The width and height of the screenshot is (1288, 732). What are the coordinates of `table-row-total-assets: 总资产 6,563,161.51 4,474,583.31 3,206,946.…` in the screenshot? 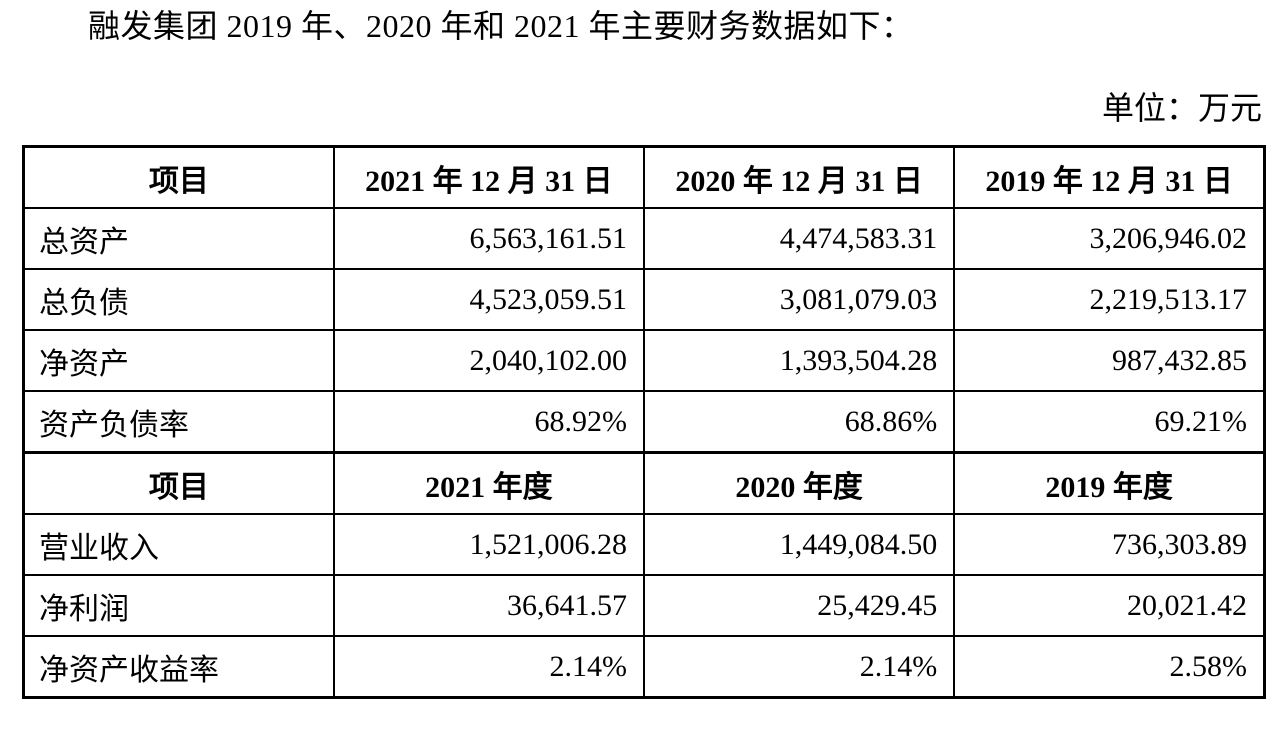 It's located at (644, 238).